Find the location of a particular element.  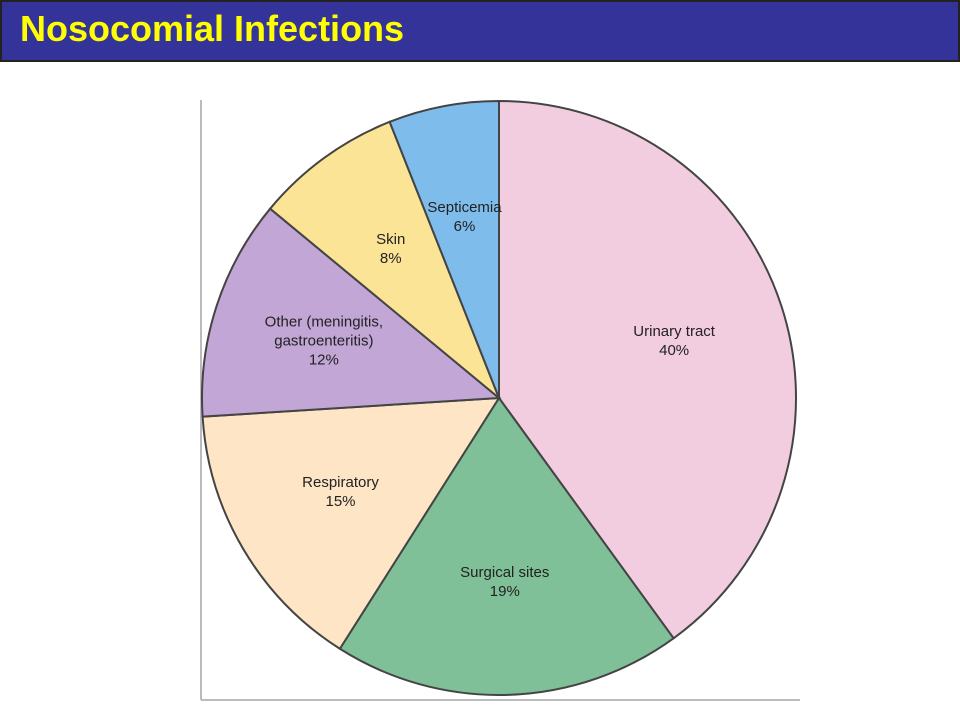

category-label: Skin is located at coordinates (391, 240).